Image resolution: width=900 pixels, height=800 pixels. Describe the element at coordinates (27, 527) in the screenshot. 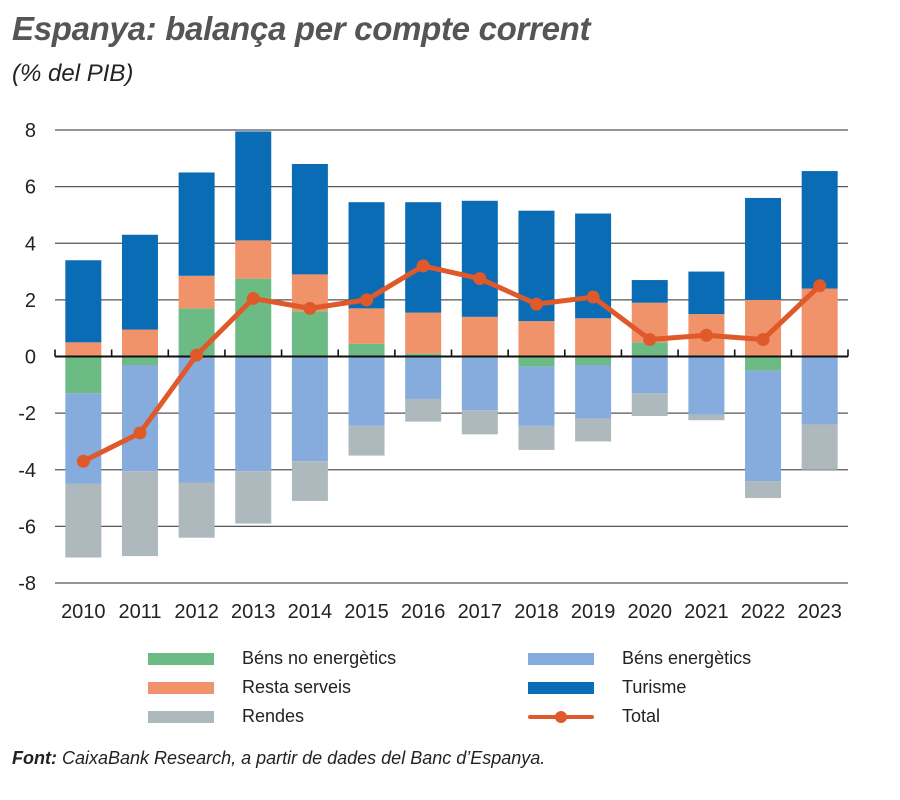

I see `y-tick-label: -6` at that location.